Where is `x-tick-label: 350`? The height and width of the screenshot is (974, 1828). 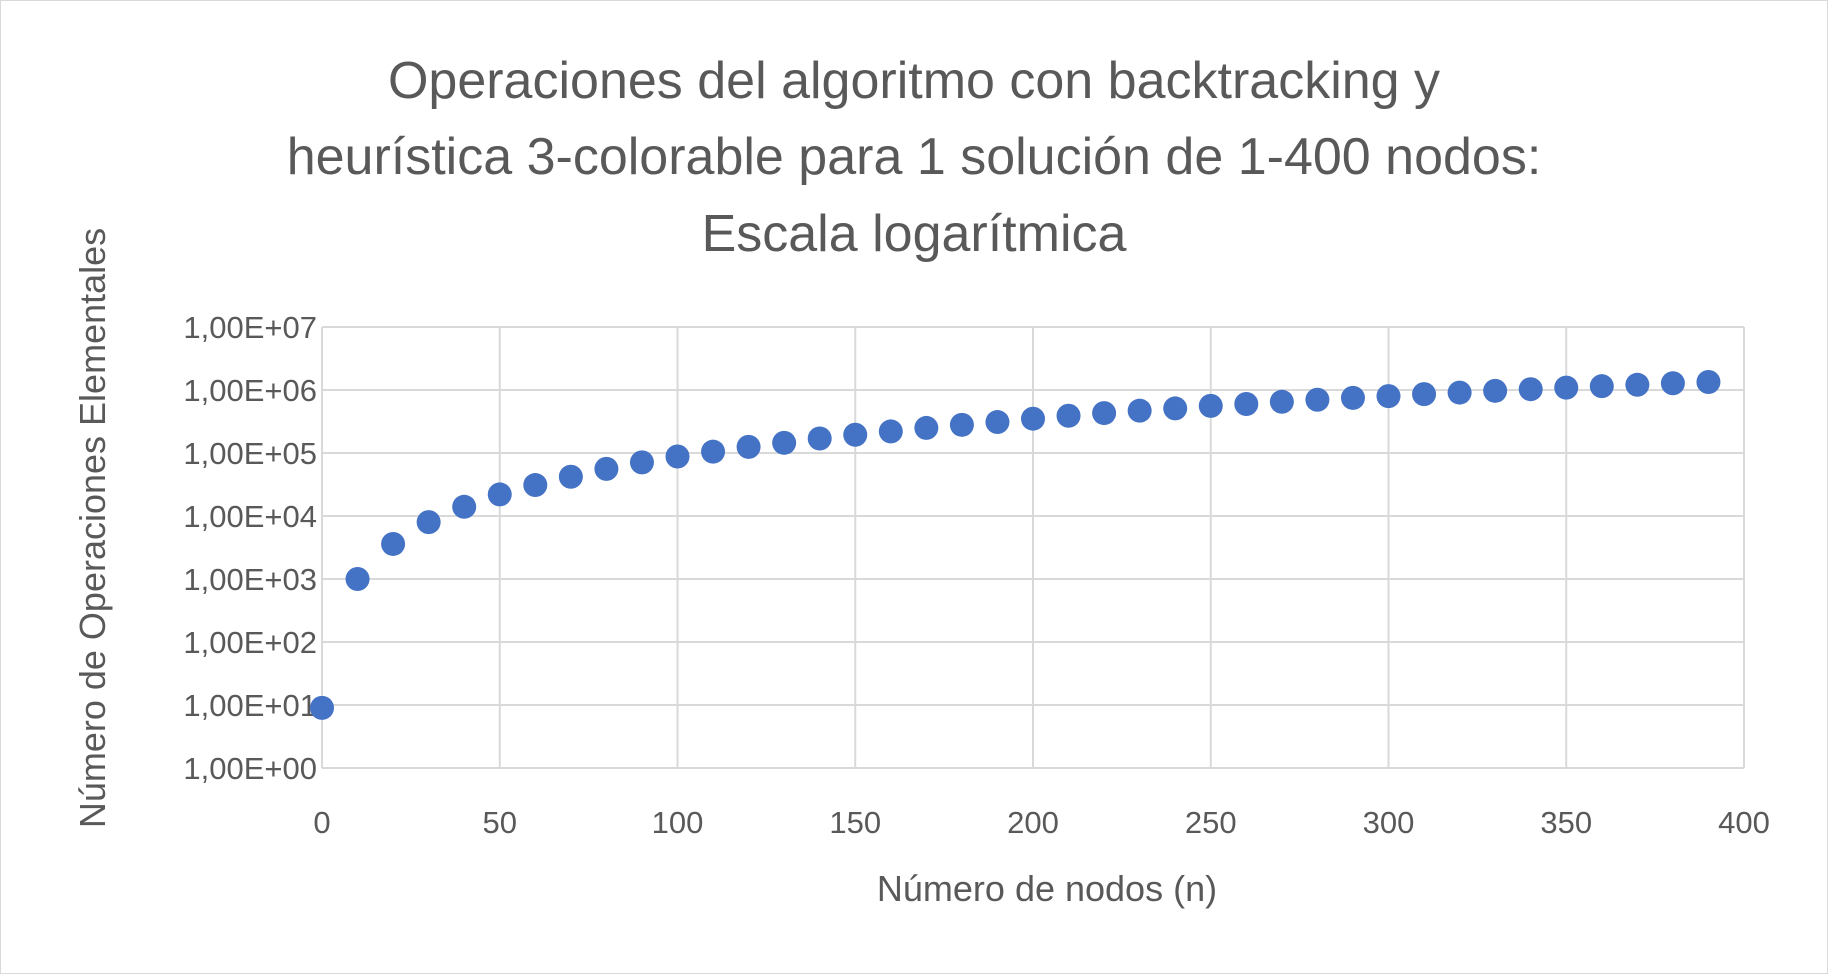 x-tick-label: 350 is located at coordinates (1566, 822).